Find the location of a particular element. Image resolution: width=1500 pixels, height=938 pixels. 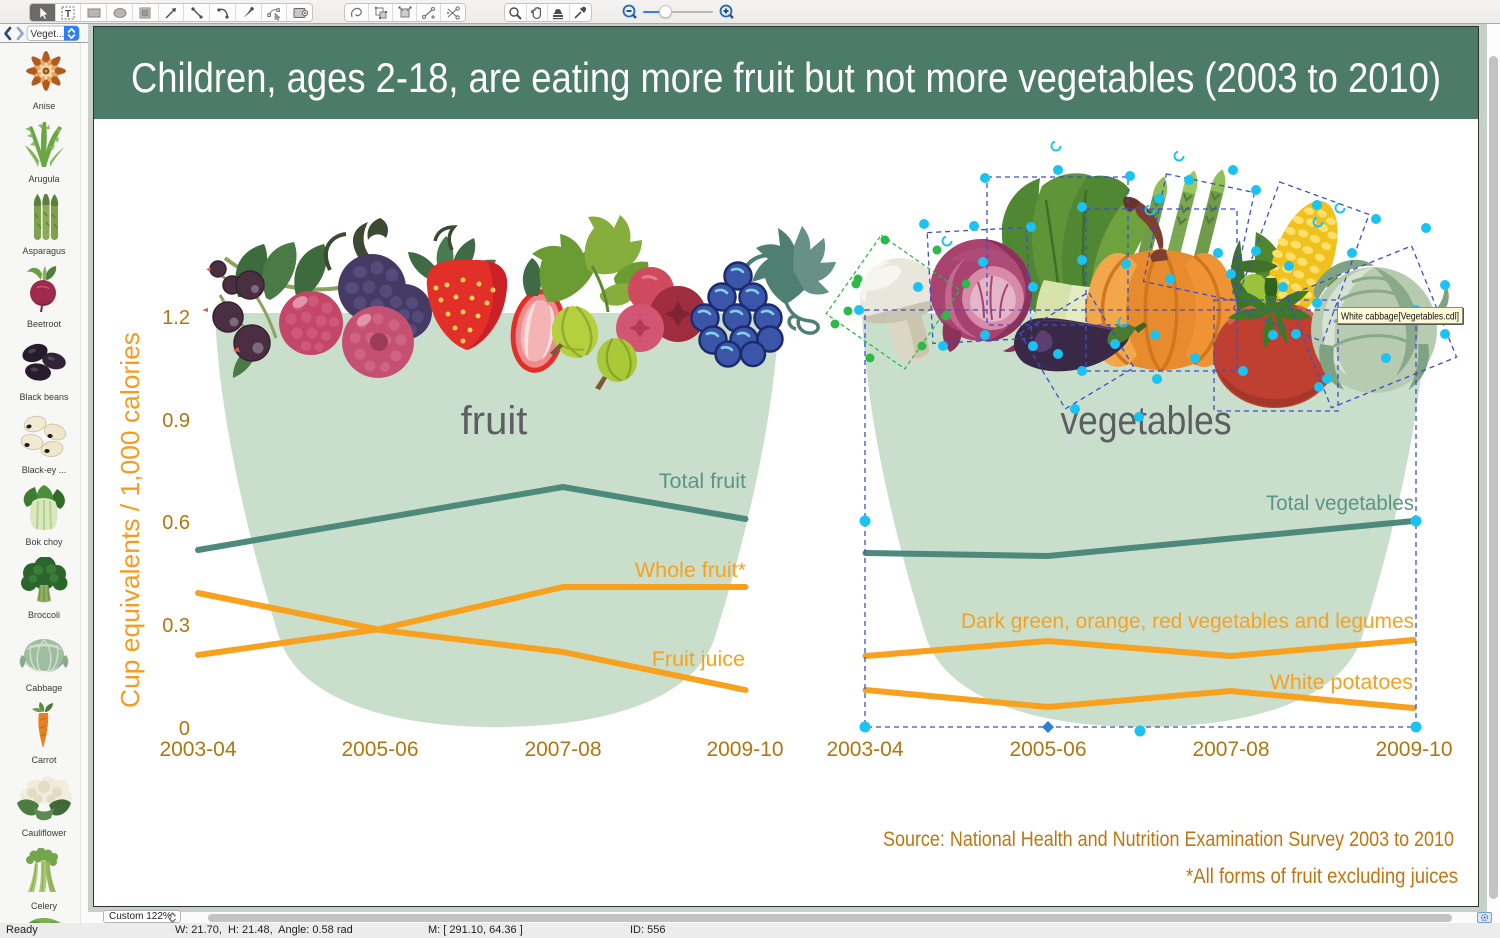

svg-text: Total fruit is located at coordinates (702, 481).